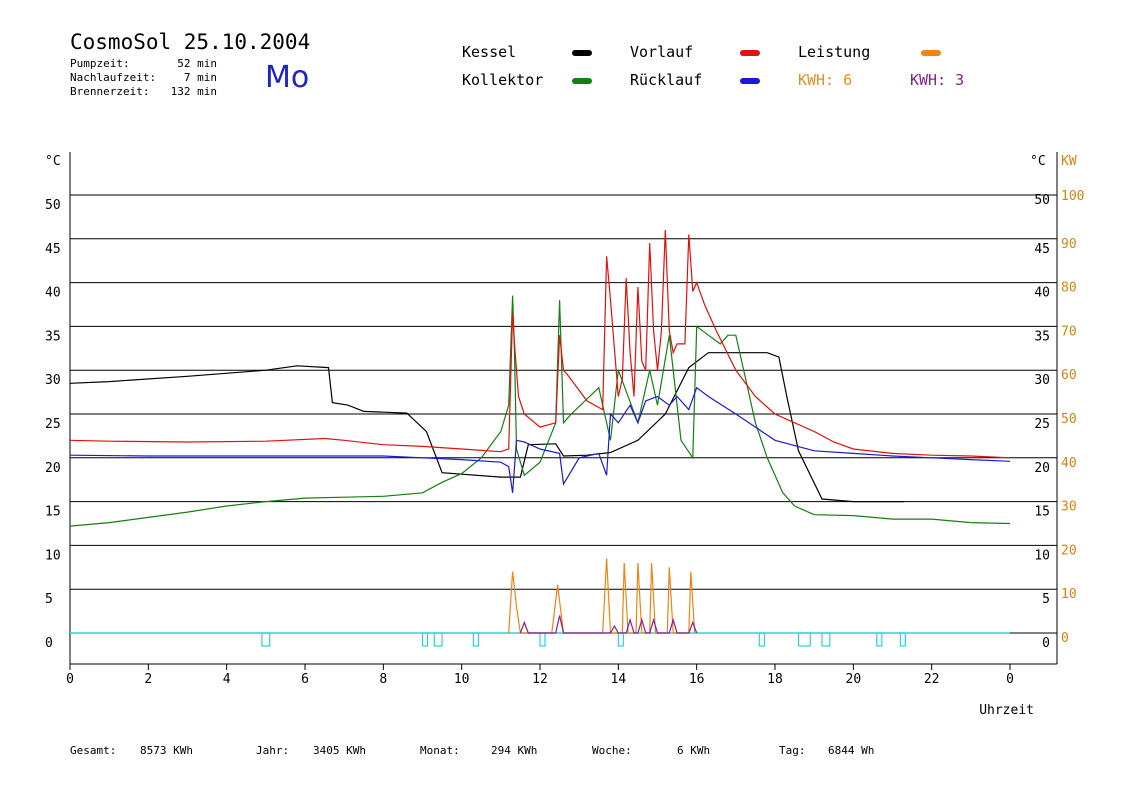  What do you see at coordinates (1042, 249) in the screenshot?
I see `ytick-right-45: 45` at bounding box center [1042, 249].